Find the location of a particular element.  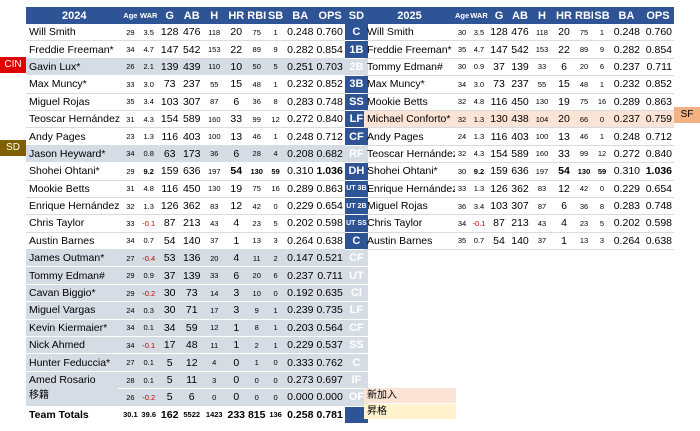

stat-ab: 589 is located at coordinates (520, 154).